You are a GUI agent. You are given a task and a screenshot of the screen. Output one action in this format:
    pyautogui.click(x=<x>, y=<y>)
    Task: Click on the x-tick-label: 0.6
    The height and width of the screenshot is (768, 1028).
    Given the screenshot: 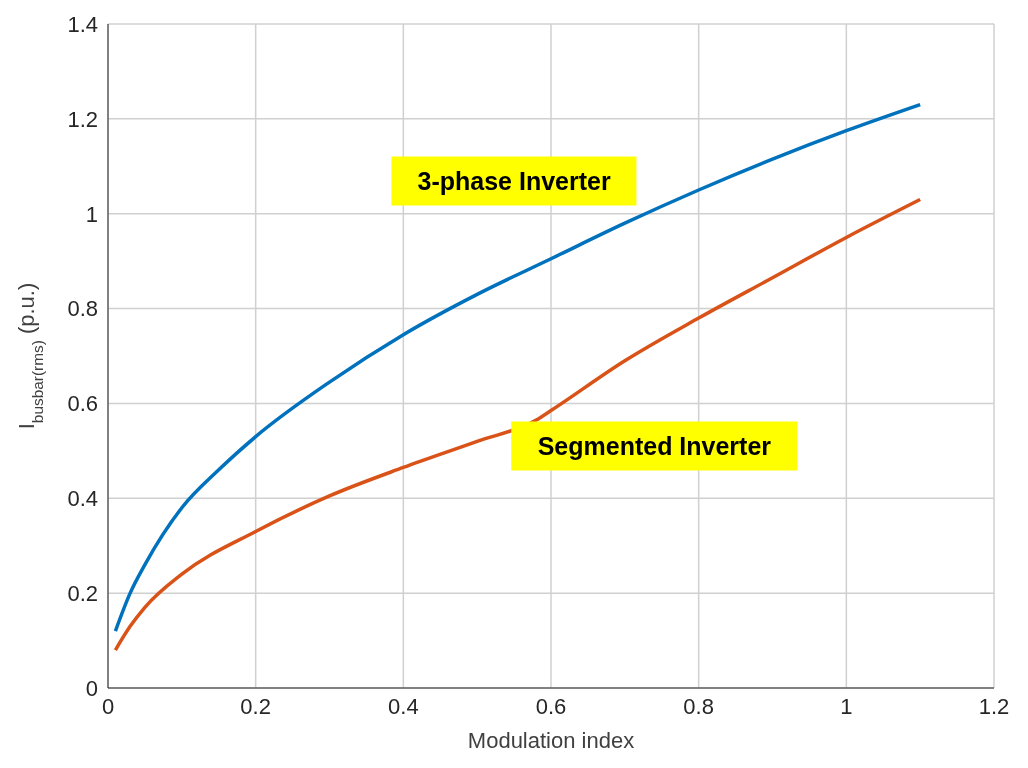 What is the action you would take?
    pyautogui.click(x=551, y=706)
    